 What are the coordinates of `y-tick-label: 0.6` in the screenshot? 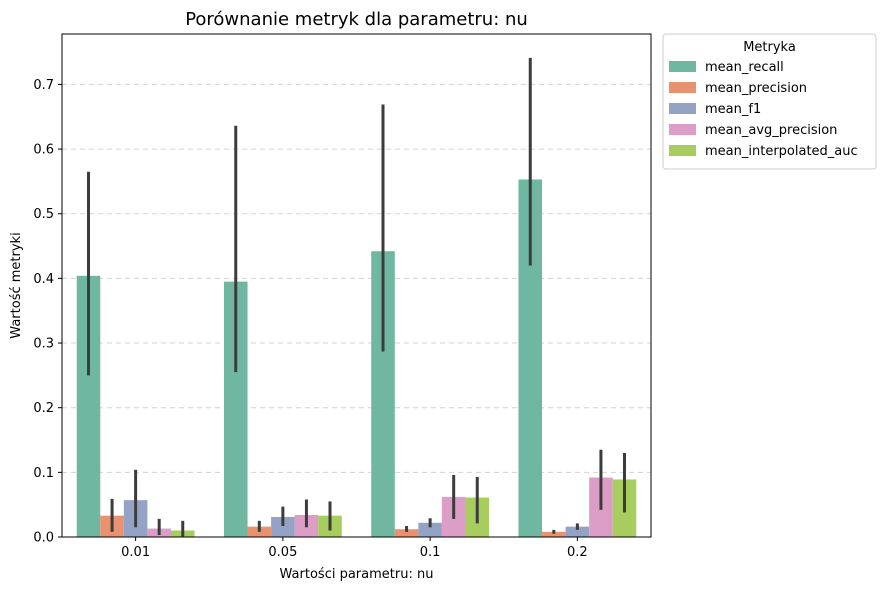 It's located at (43, 150).